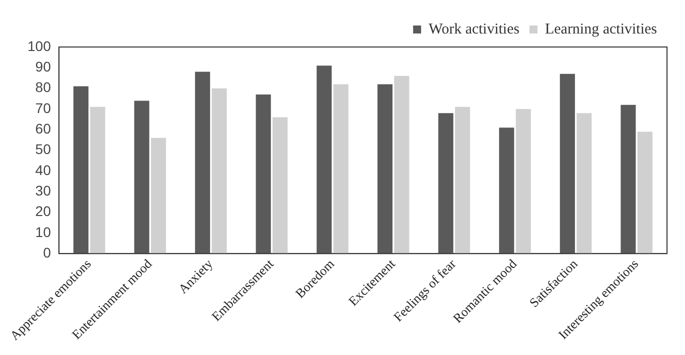 This screenshot has height=355, width=685. Describe the element at coordinates (601, 29) in the screenshot. I see `legend-label: Learning activities` at that location.